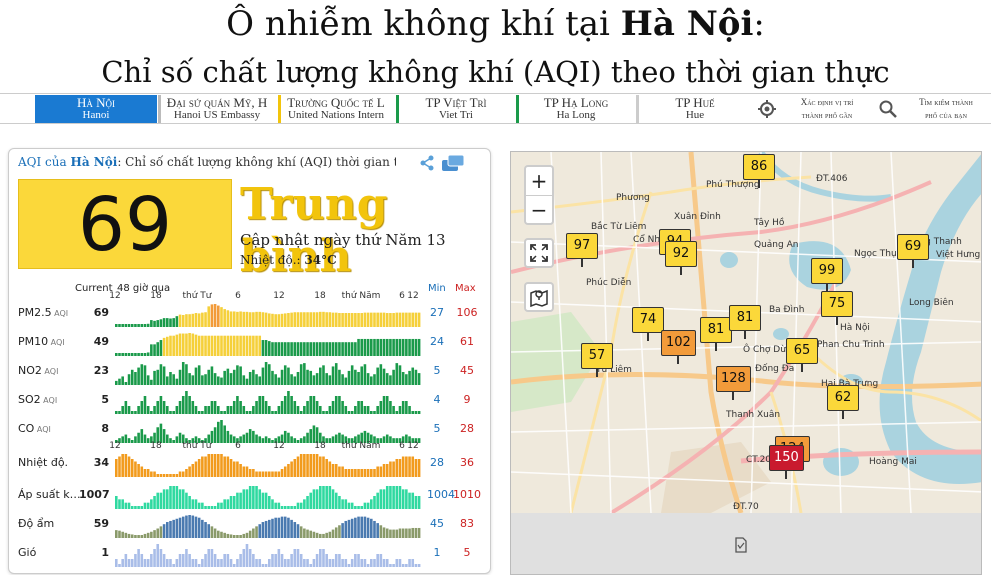 The image size is (991, 575). Describe the element at coordinates (759, 171) in the screenshot. I see `map-station-marker: 86` at that location.